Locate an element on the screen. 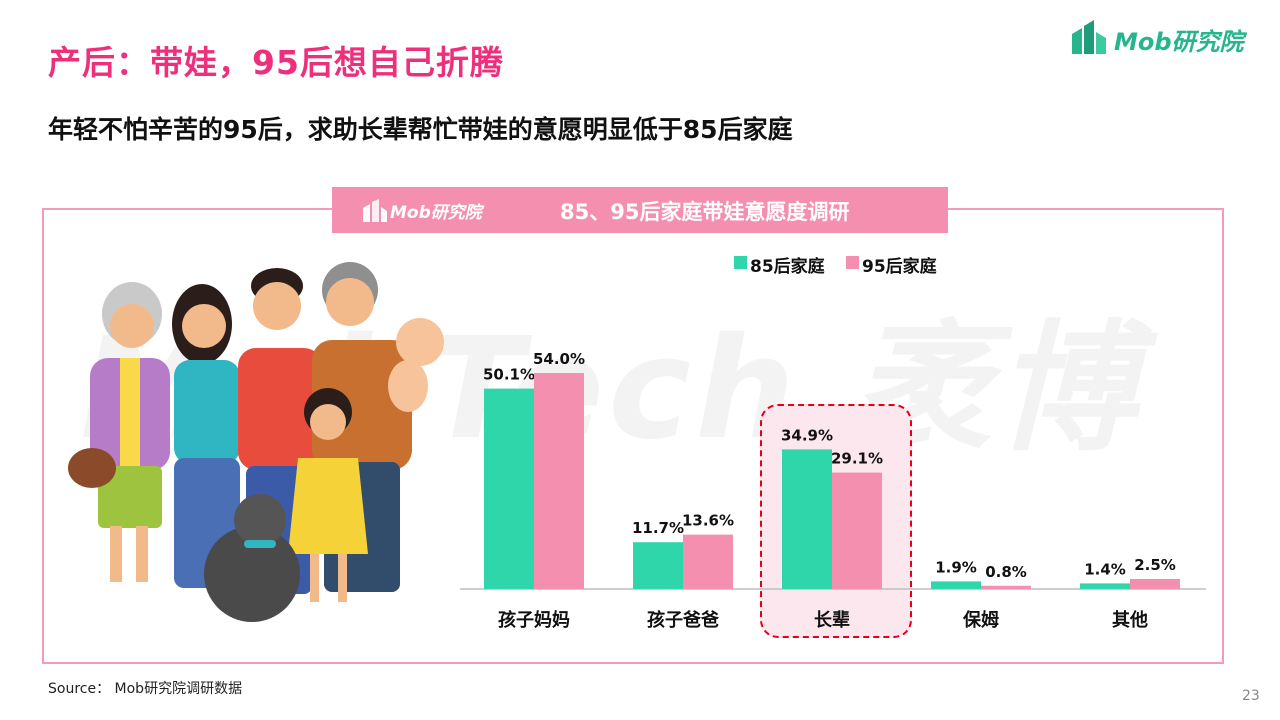 The height and width of the screenshot is (720, 1280). family-illustration is located at coordinates (256, 442).